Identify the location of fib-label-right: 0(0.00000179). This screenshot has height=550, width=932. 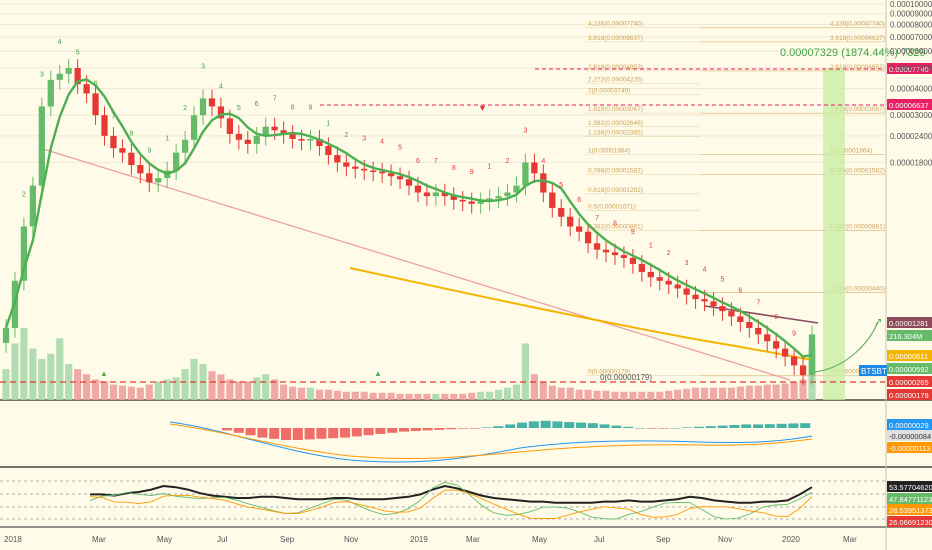
(851, 372).